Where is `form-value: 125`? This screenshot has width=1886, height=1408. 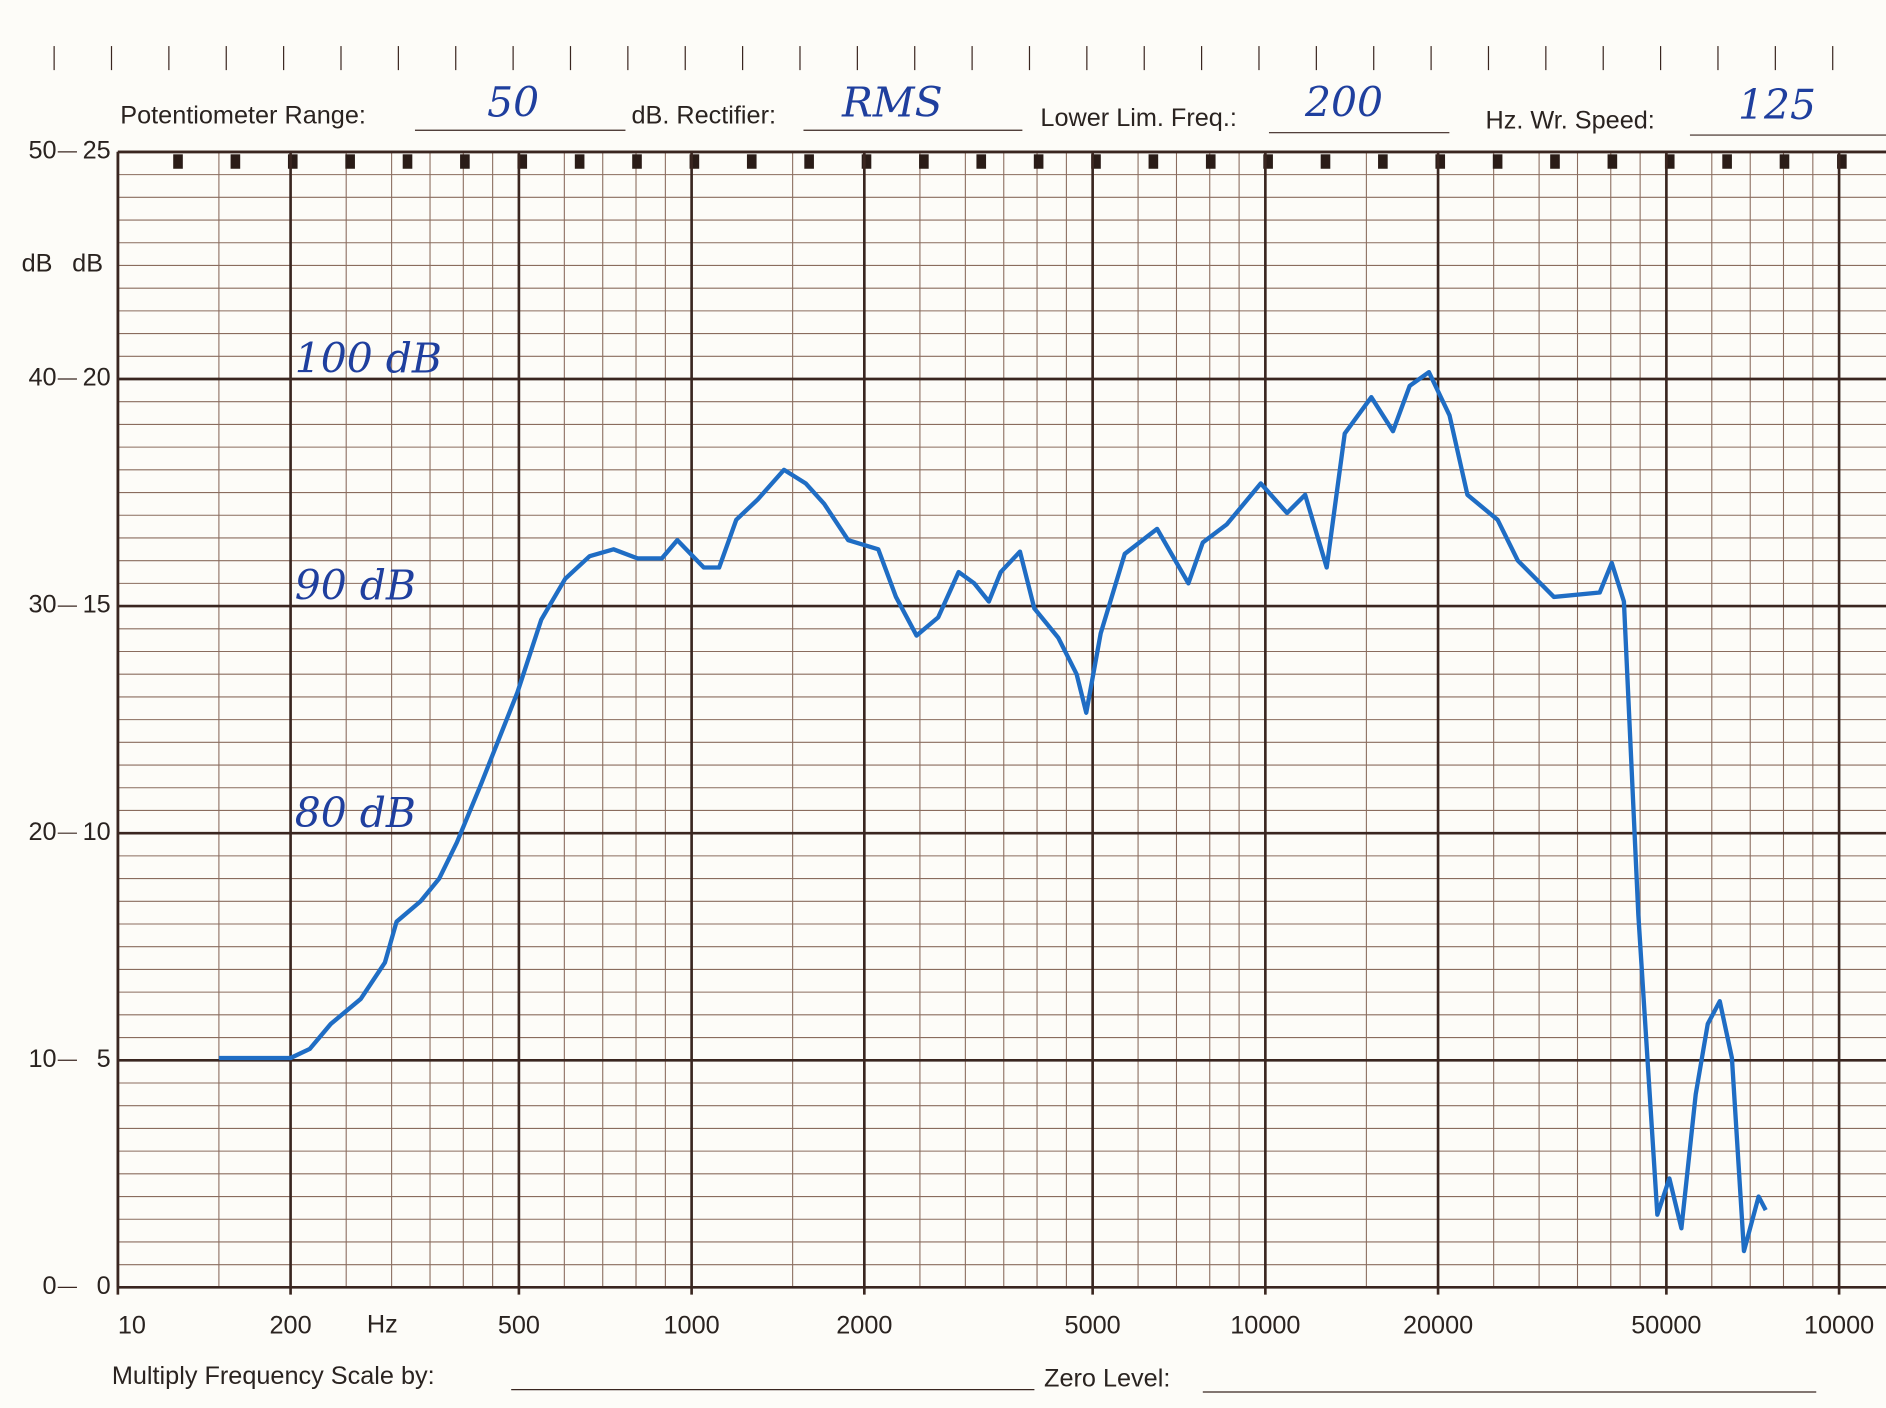 form-value: 125 is located at coordinates (1777, 105).